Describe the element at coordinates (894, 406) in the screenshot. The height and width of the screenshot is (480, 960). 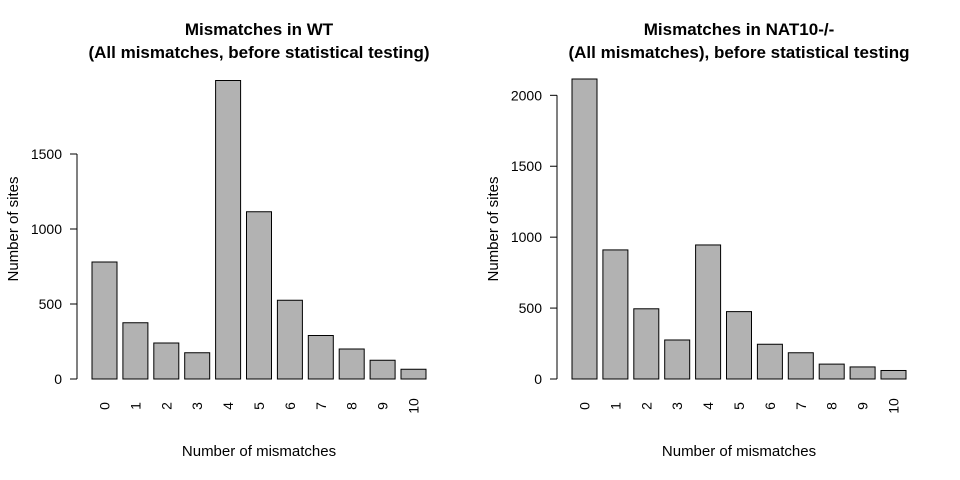
I see `chart2-x-tick-label: 10` at that location.